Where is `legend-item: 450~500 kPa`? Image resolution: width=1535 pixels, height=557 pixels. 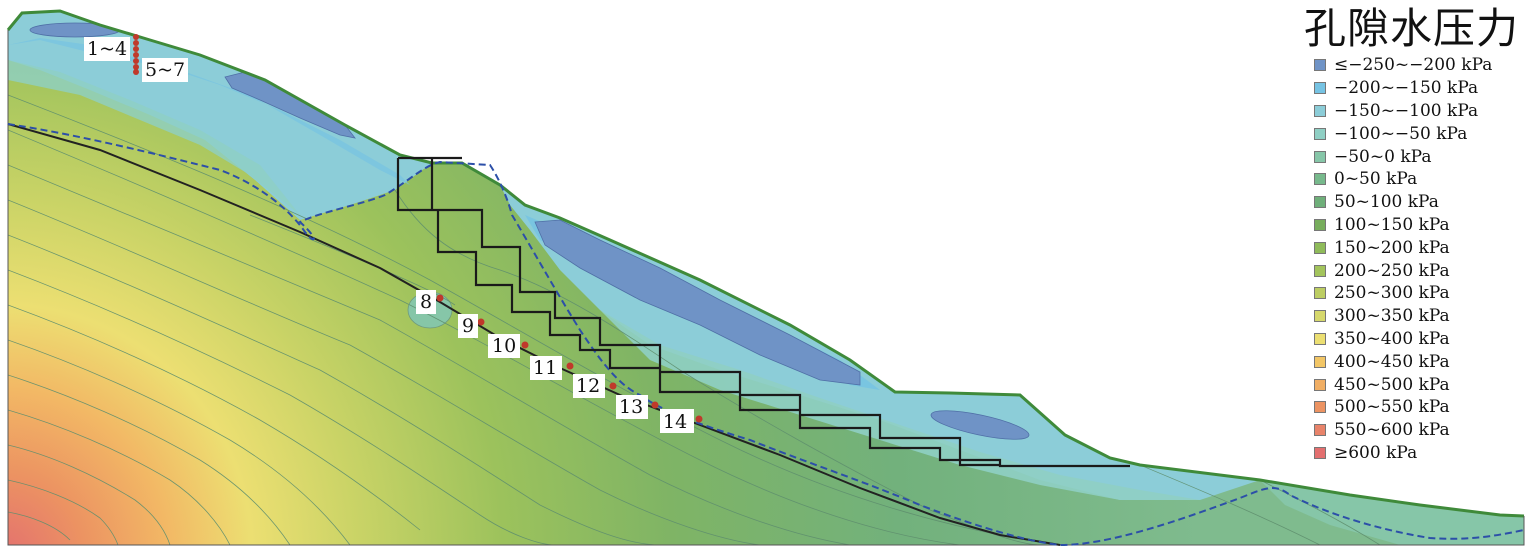 legend-item: 450~500 kPa is located at coordinates (1416, 384).